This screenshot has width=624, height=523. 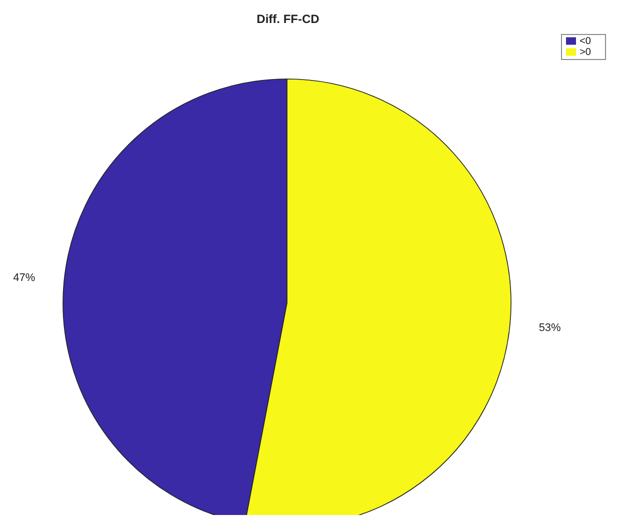 I want to click on chart-title: Diff. FF-CD, so click(x=288, y=19).